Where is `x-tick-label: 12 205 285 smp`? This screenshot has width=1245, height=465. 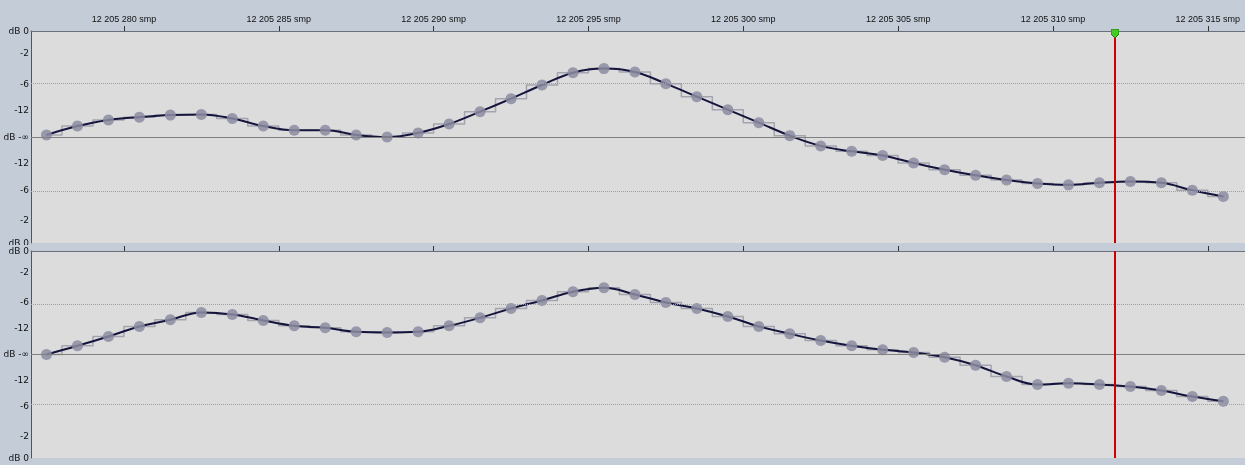
x-tick-label: 12 205 285 smp is located at coordinates (279, 18).